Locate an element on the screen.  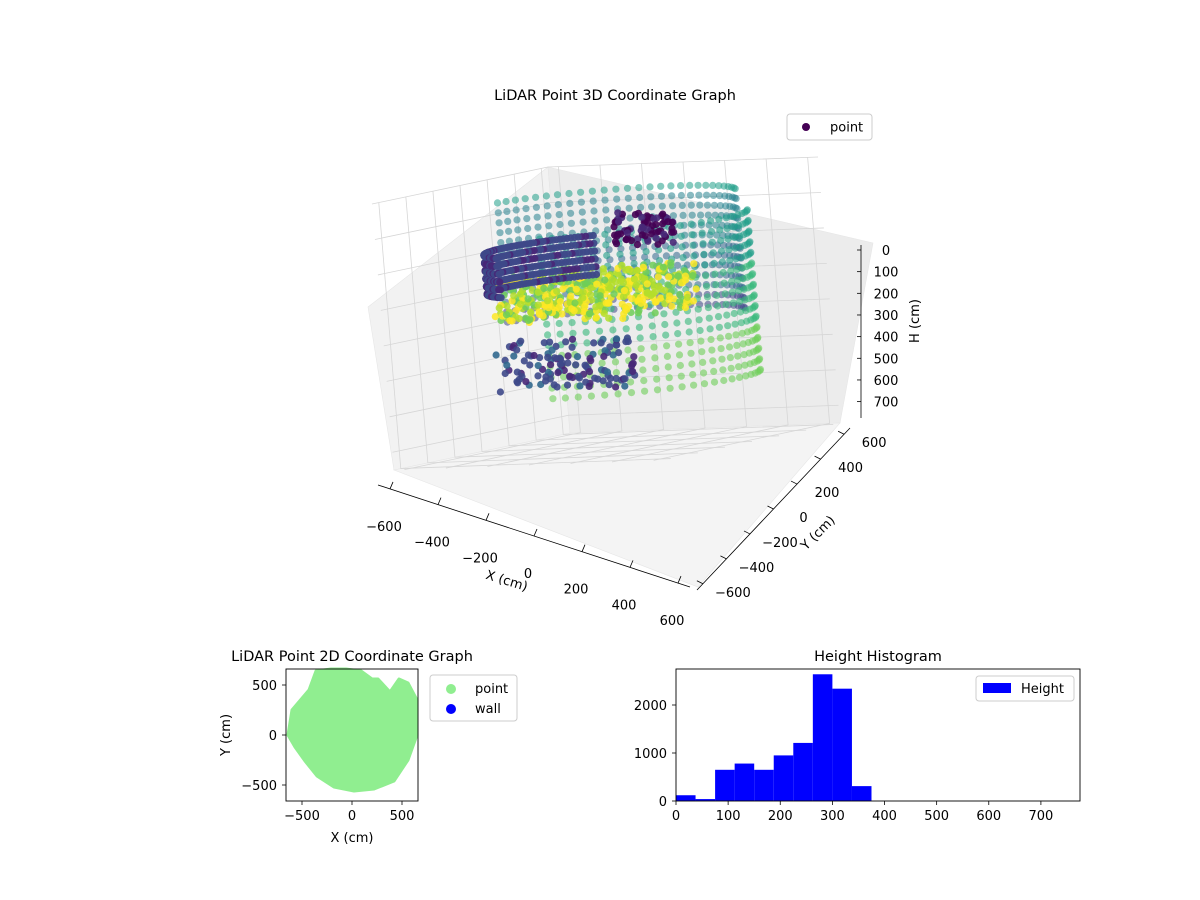
x-tick-label-histogram: 500 is located at coordinates (936, 816).